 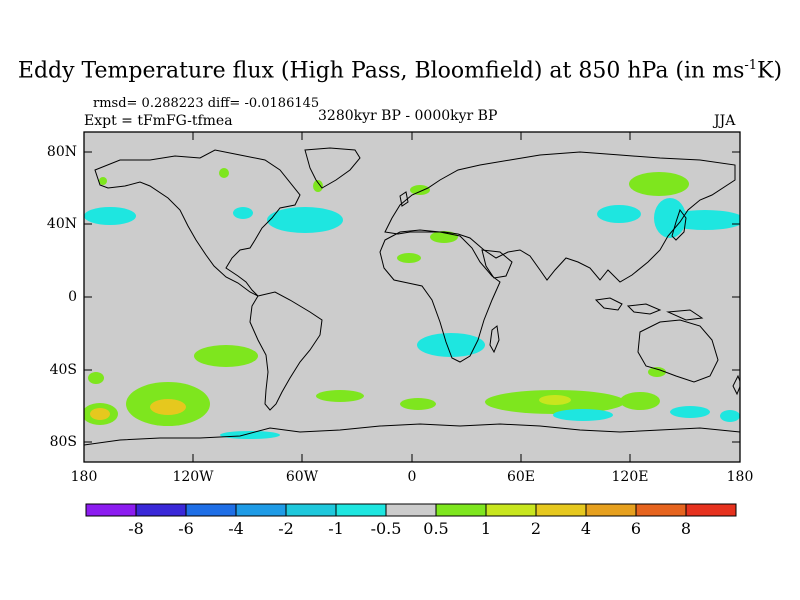 What do you see at coordinates (63, 370) in the screenshot?
I see `ytick-label: 40S` at bounding box center [63, 370].